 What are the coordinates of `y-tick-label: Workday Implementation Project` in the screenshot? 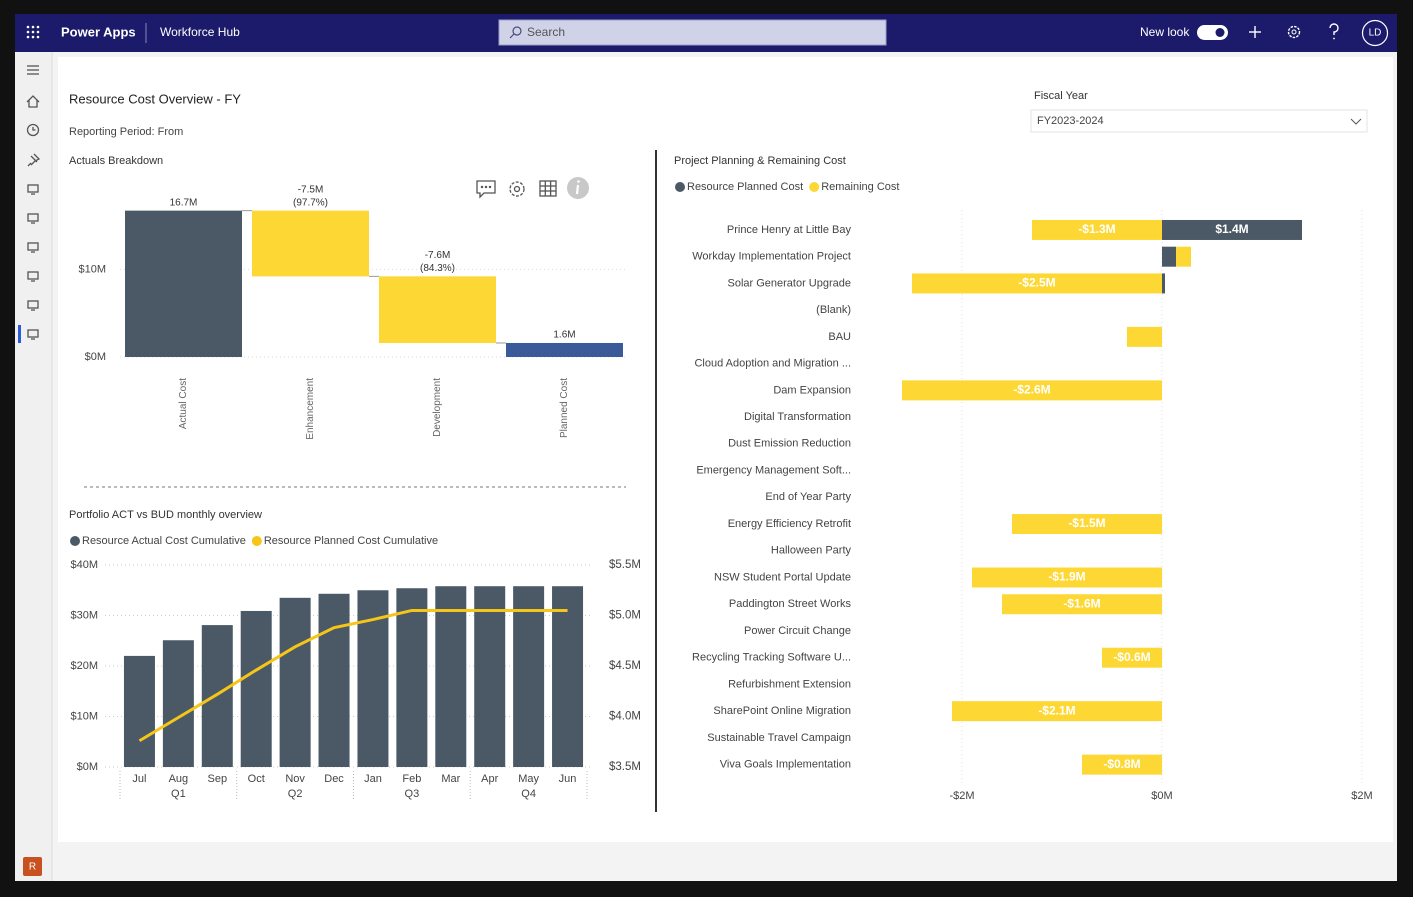 It's located at (771, 257).